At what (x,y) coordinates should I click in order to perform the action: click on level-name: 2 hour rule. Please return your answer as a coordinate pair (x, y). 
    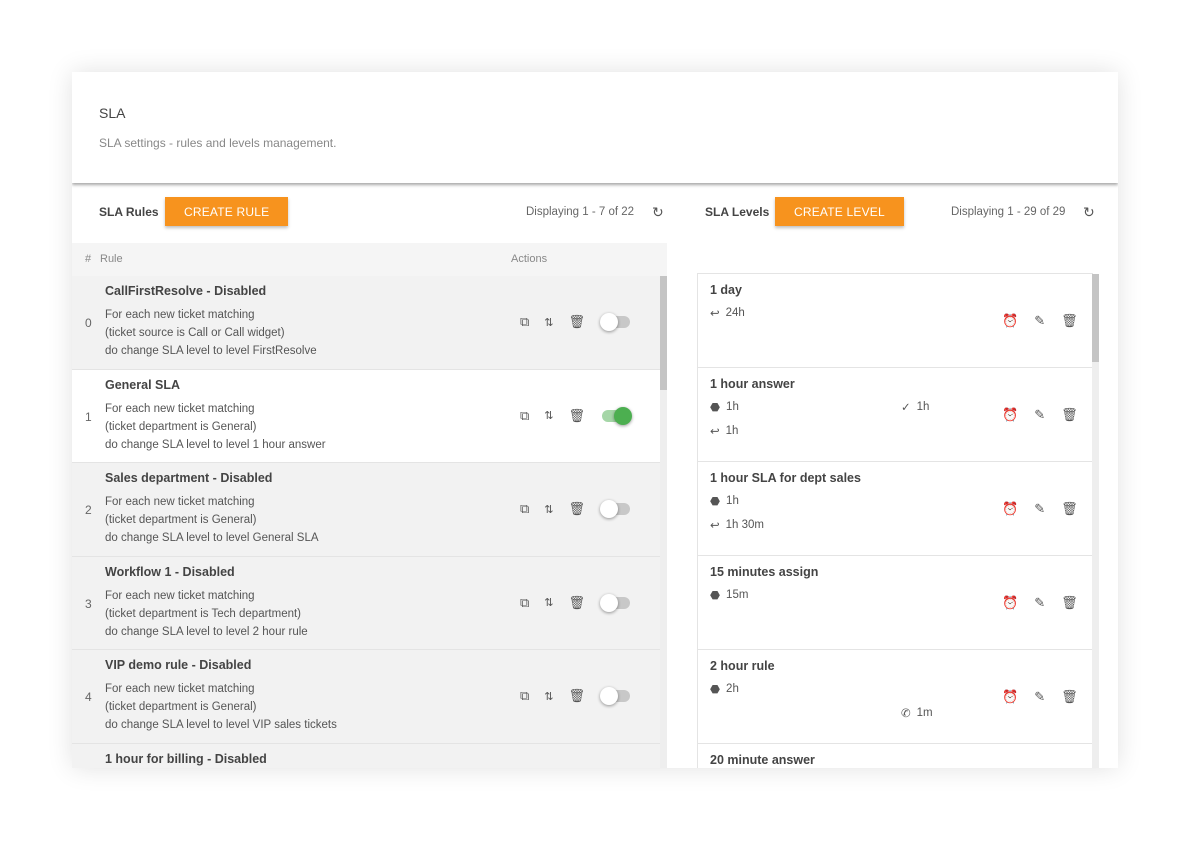
    Looking at the image, I should click on (742, 666).